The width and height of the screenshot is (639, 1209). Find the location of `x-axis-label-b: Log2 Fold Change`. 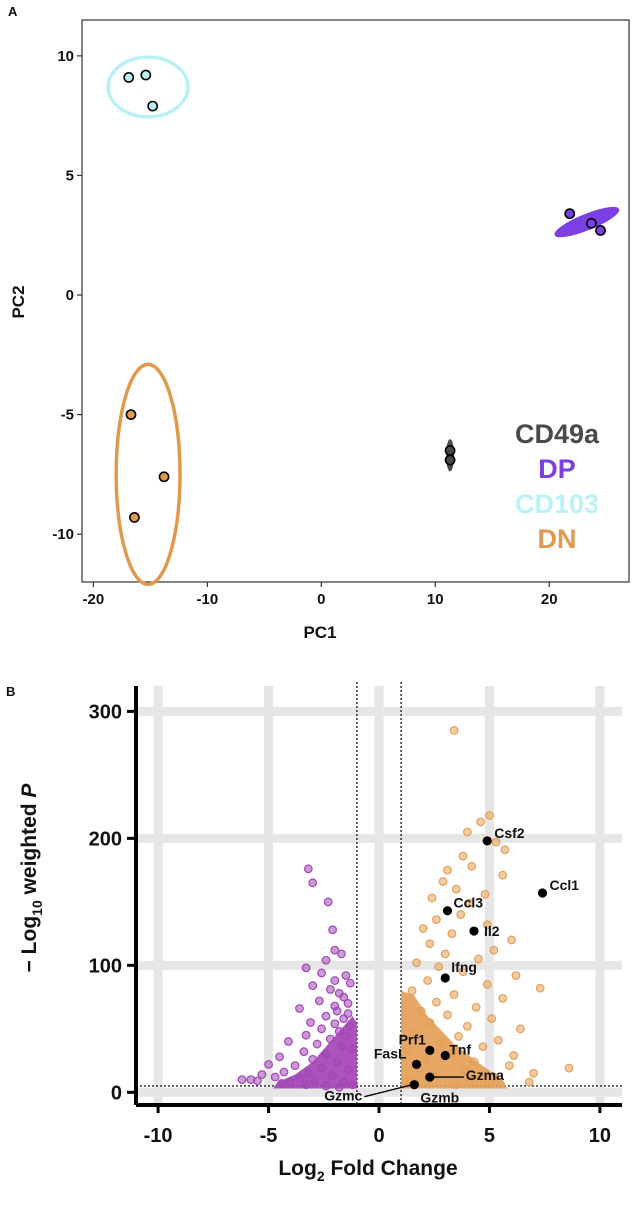

x-axis-label-b: Log2 Fold Change is located at coordinates (367, 1170).